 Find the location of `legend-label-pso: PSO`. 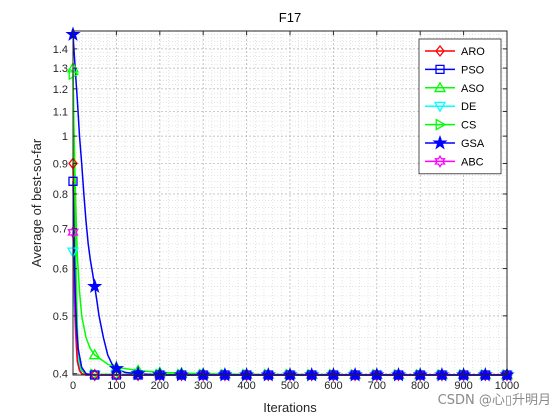

legend-label-pso: PSO is located at coordinates (473, 70).